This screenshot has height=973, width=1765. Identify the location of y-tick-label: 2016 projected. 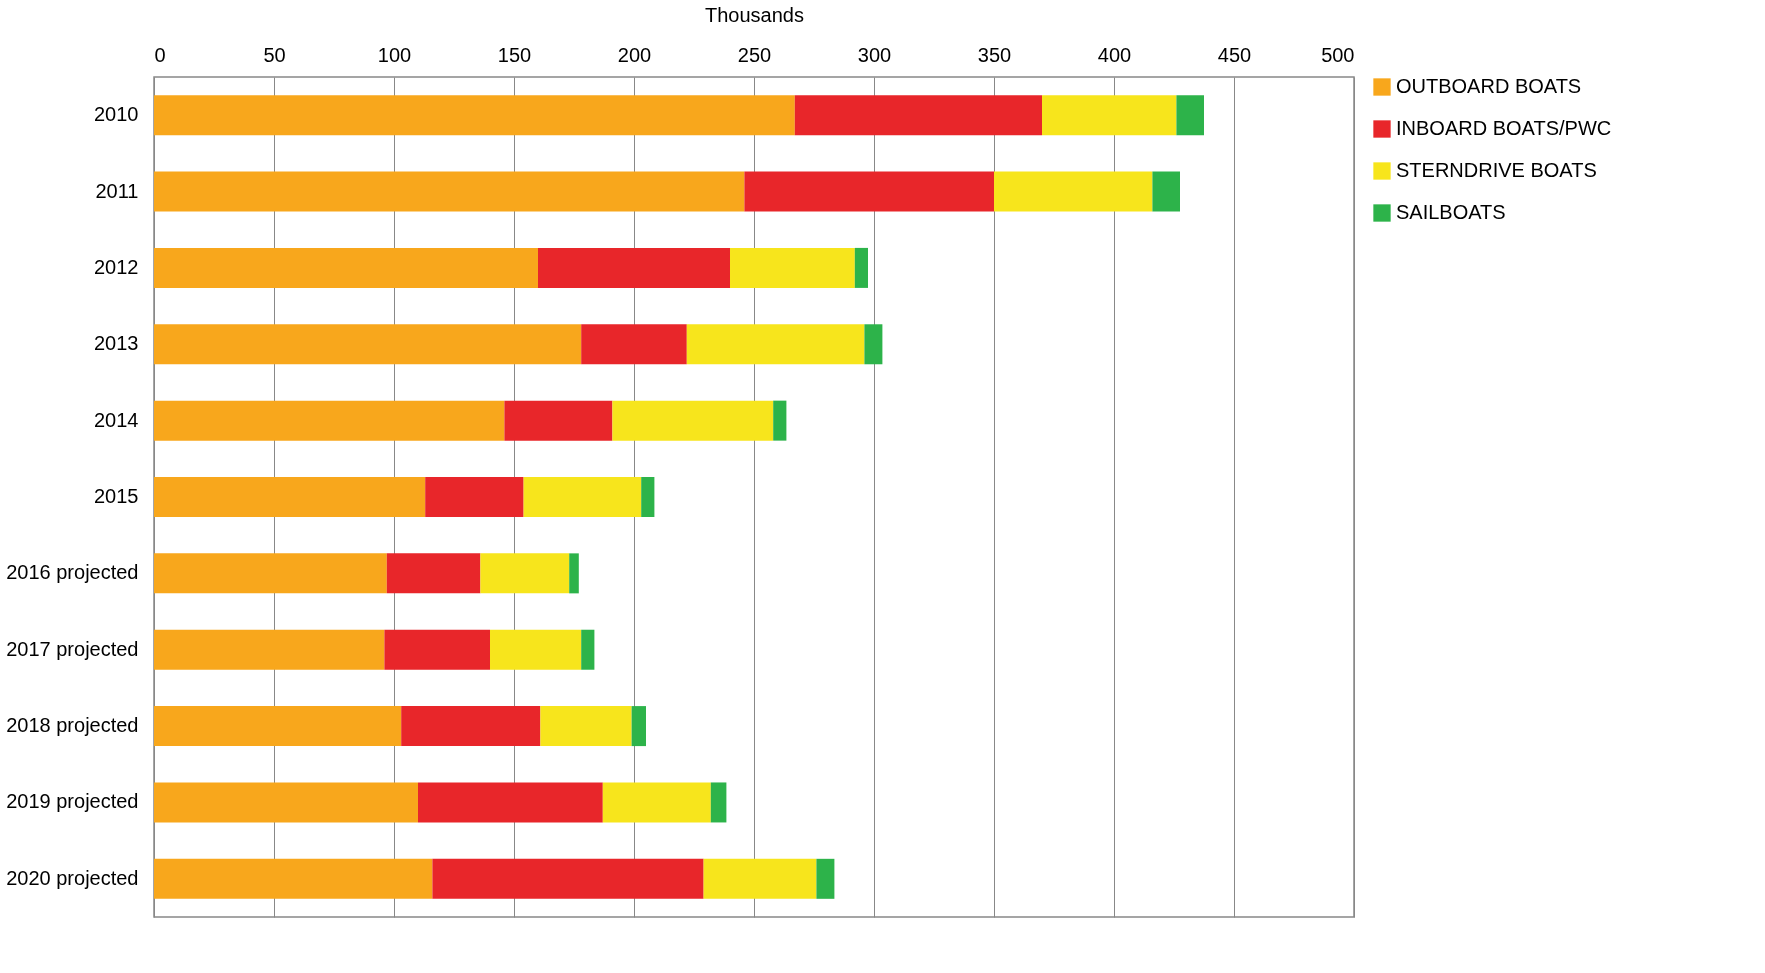
(72, 572).